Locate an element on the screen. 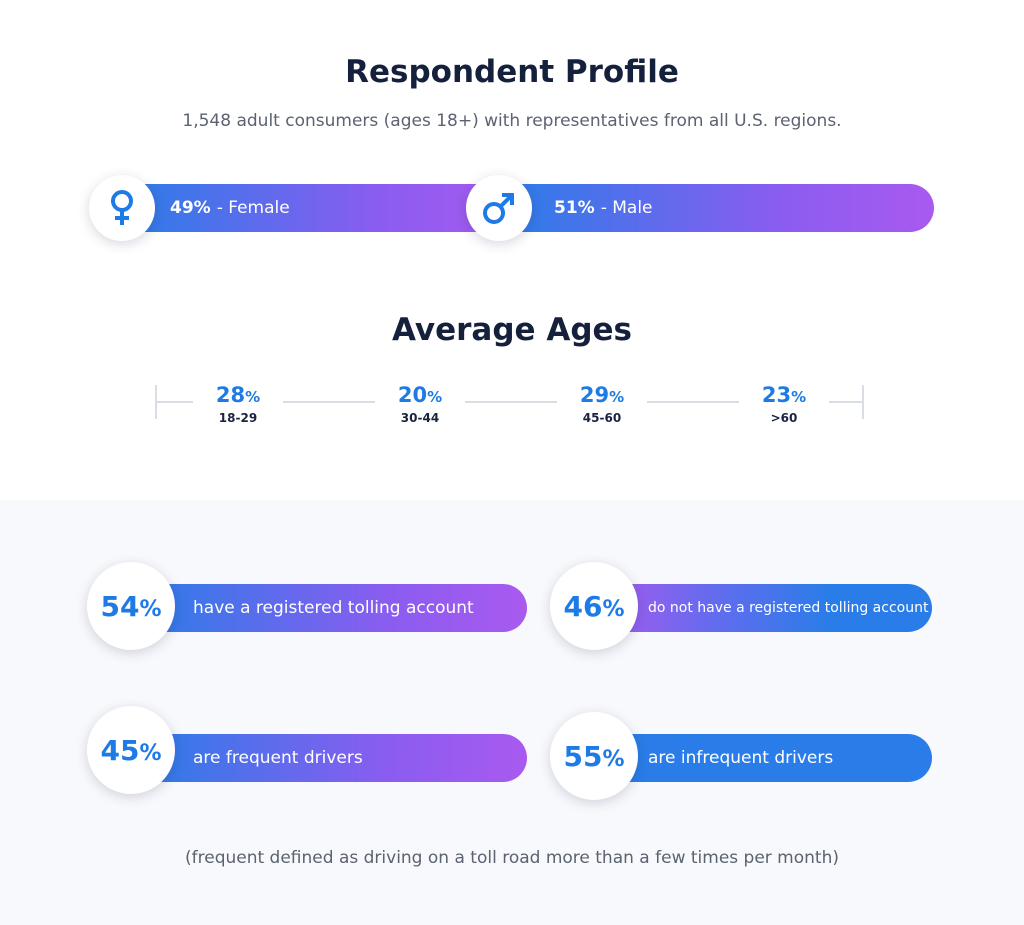 The width and height of the screenshot is (1024, 925). stat-bar-registered: have a registered tolling account is located at coordinates (331, 608).